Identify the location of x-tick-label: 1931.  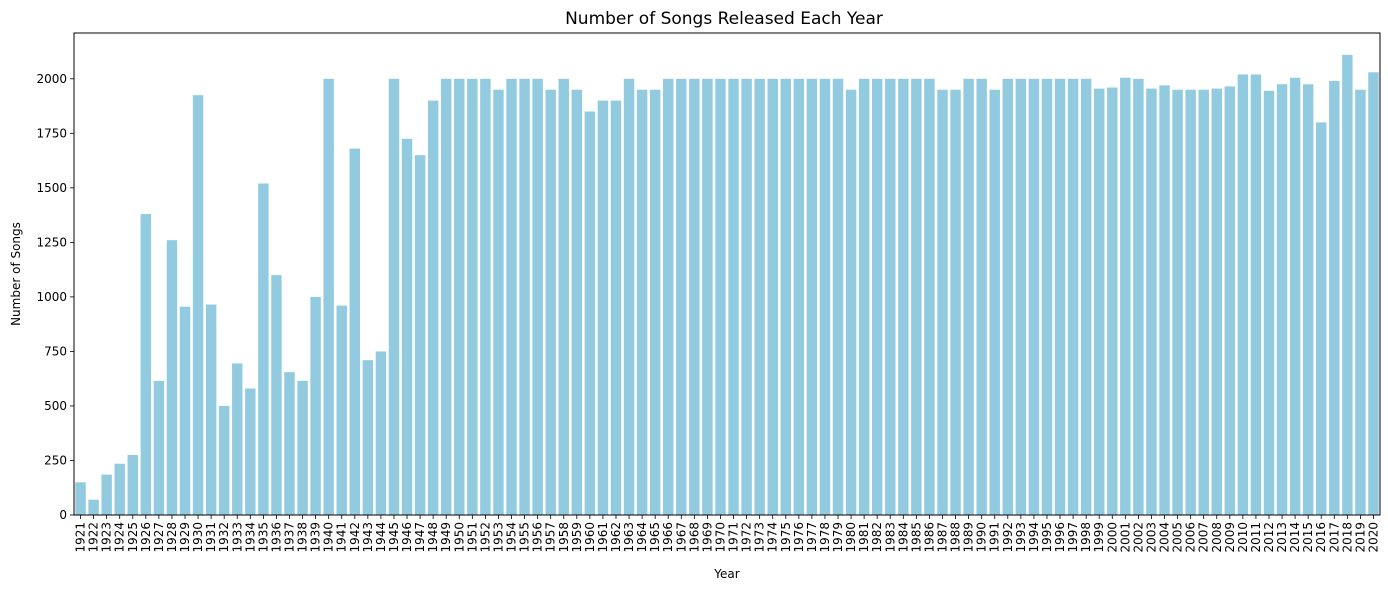
(211, 537).